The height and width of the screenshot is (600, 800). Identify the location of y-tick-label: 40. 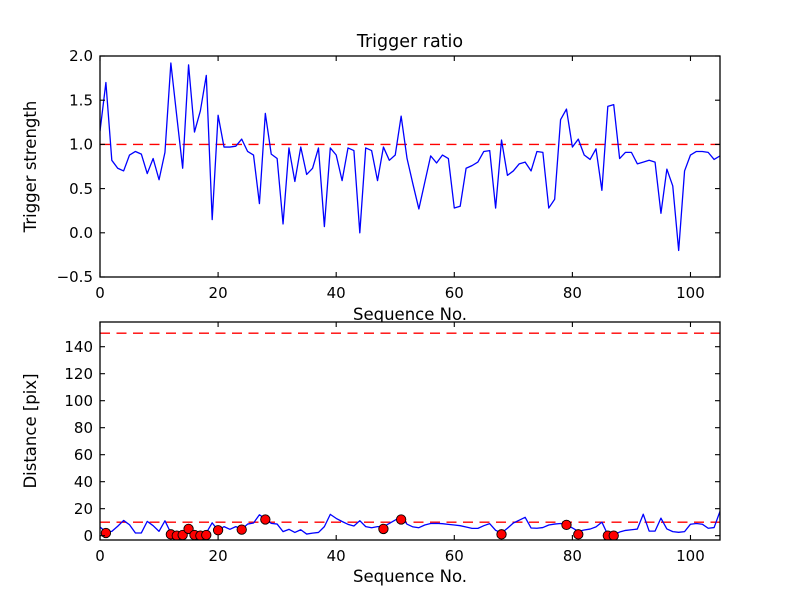
(83, 482).